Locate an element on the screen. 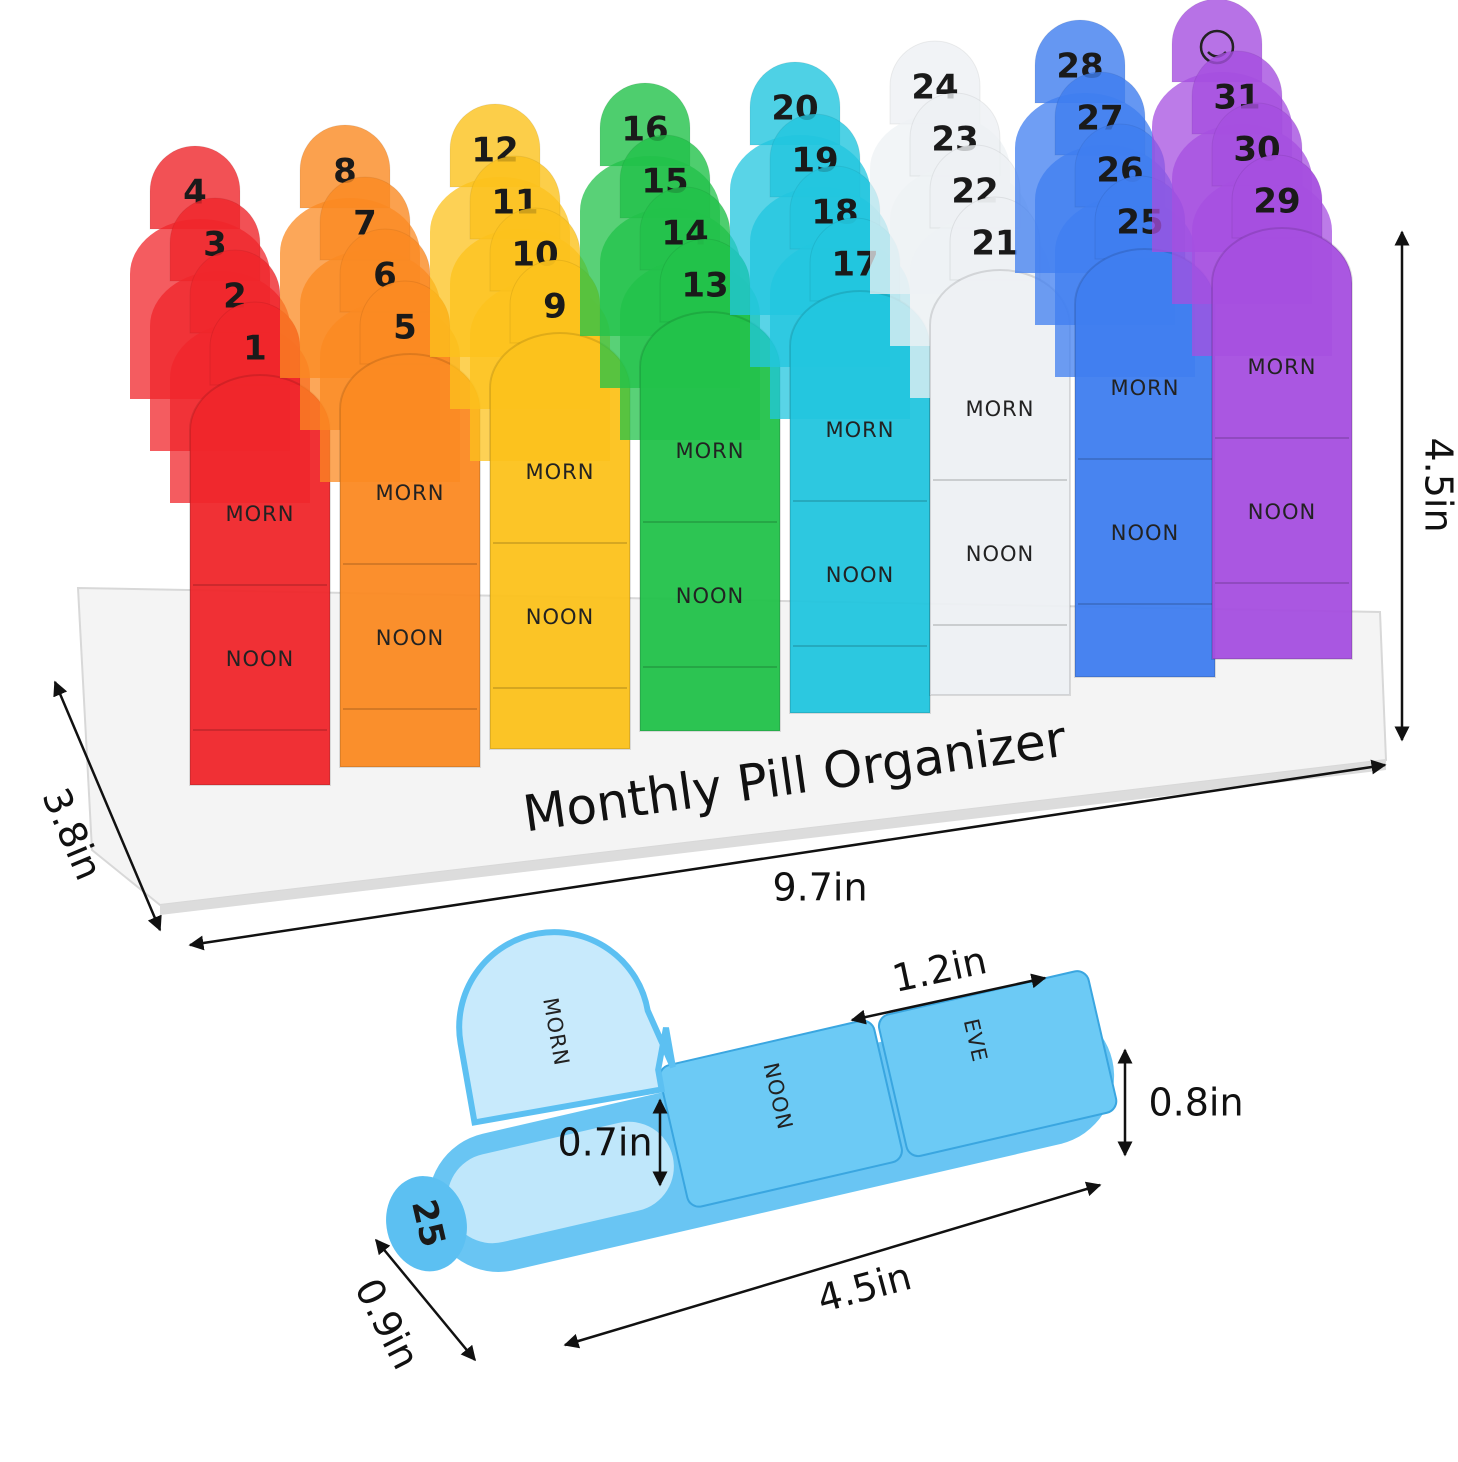 The width and height of the screenshot is (1458, 1462). case-height: 0.8in is located at coordinates (1195, 1103).